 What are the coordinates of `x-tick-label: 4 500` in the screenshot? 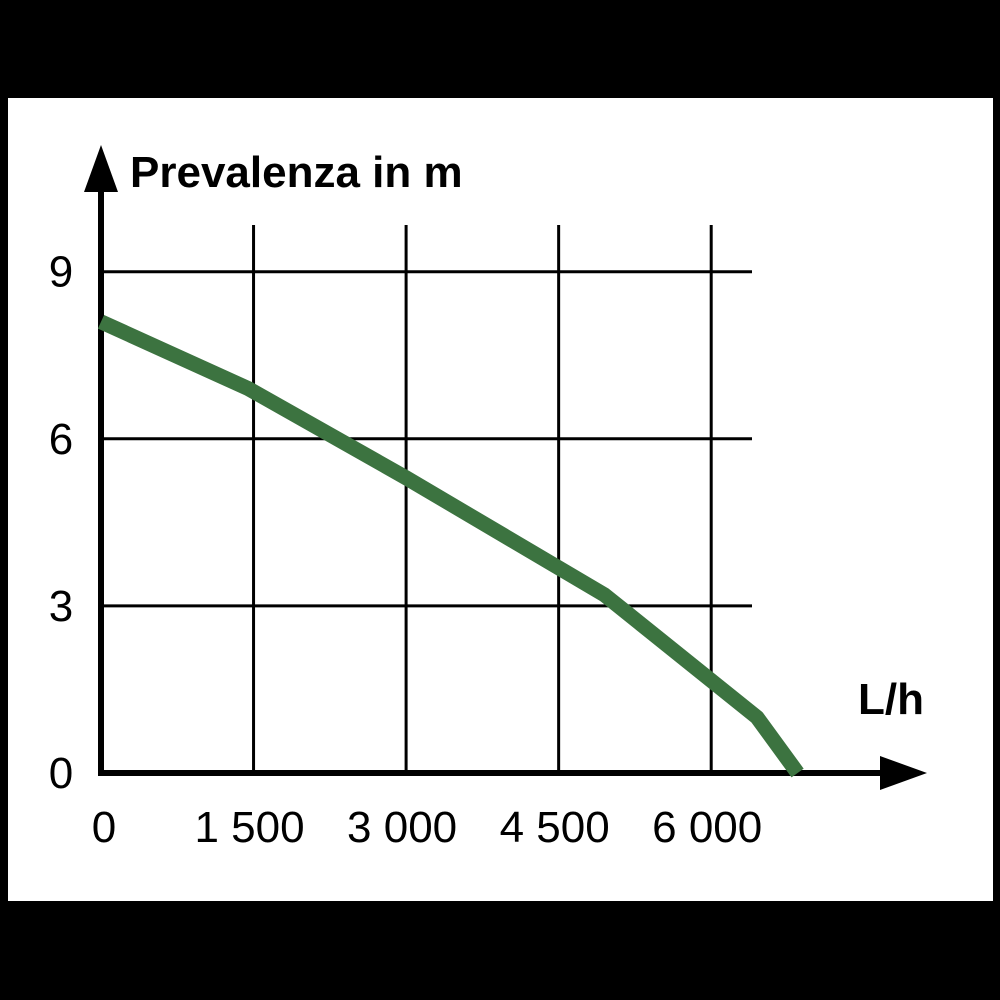 It's located at (555, 827).